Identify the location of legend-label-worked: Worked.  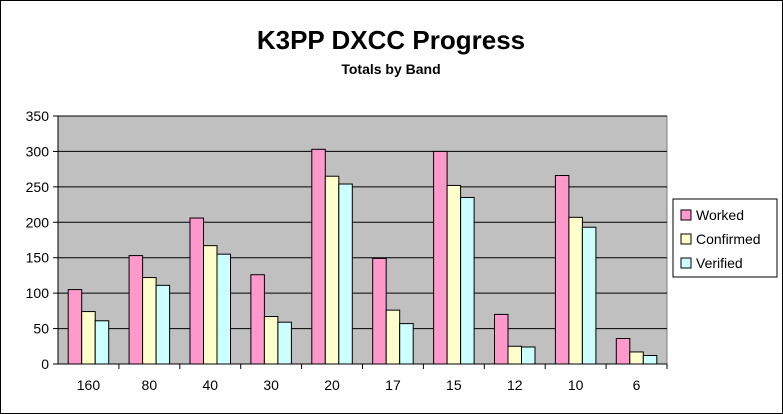
(720, 215).